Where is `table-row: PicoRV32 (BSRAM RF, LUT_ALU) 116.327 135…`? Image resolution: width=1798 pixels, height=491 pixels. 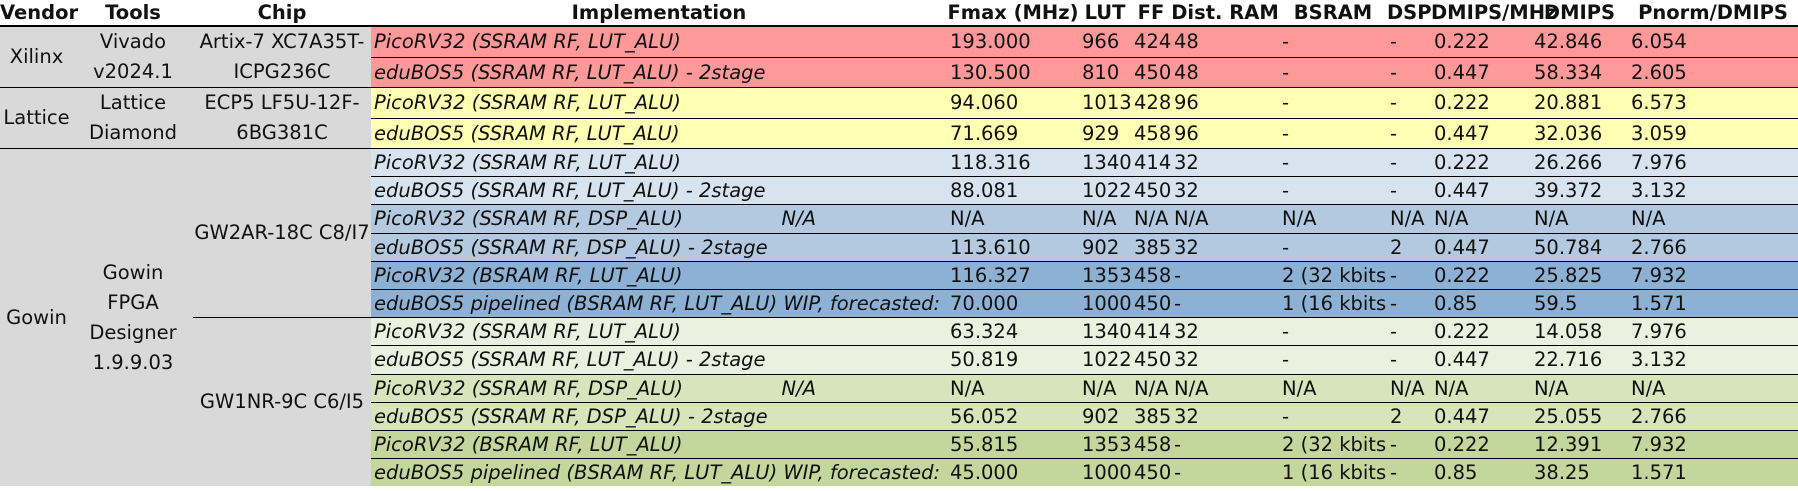
table-row: PicoRV32 (BSRAM RF, LUT_ALU) 116.327 135… is located at coordinates (899, 275).